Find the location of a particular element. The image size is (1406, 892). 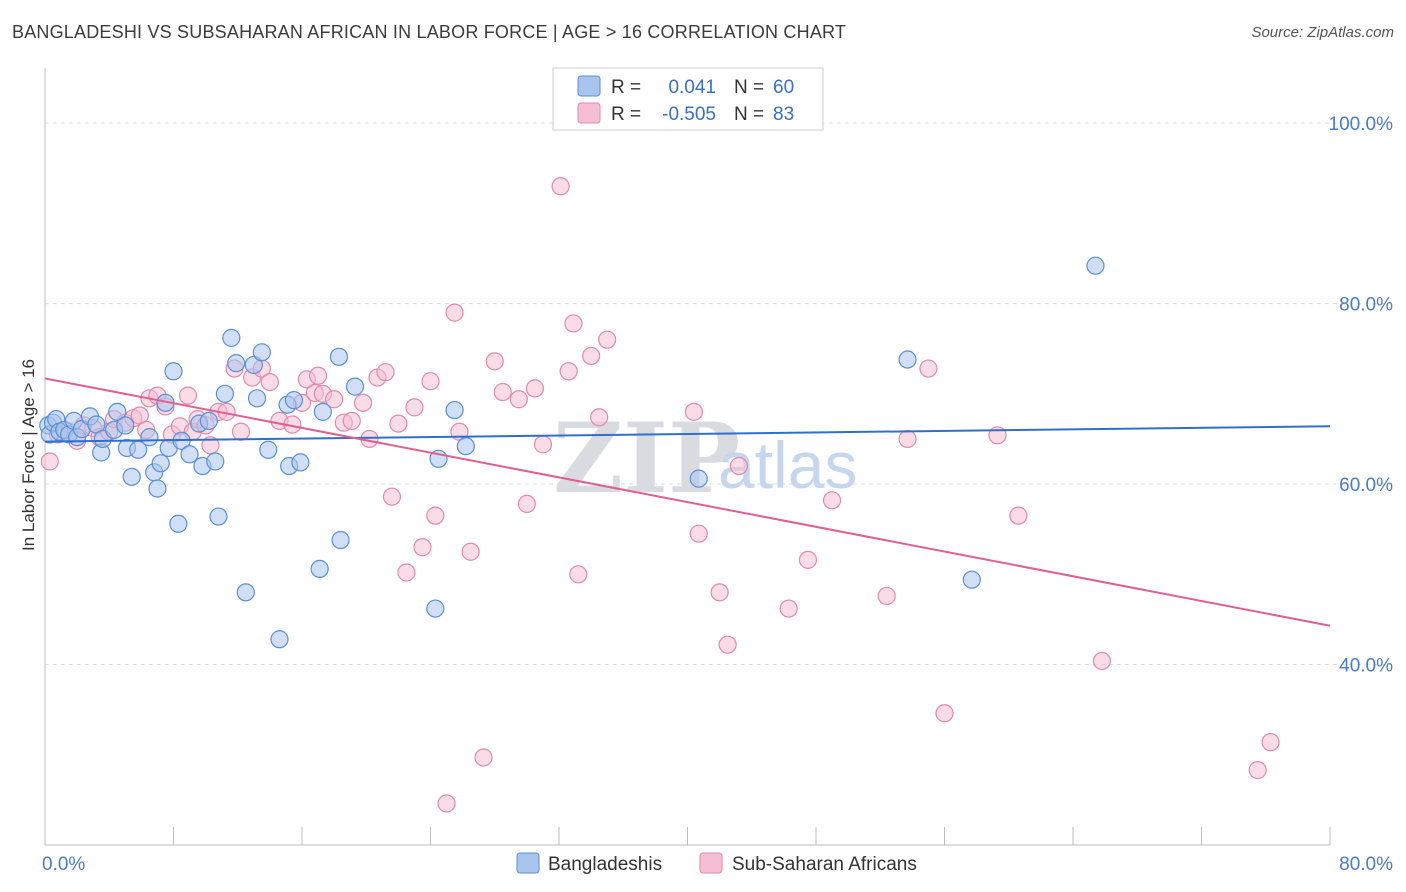

bottom-legend: Bangladeshis Sub-Saharan Africans is located at coordinates (716, 863).